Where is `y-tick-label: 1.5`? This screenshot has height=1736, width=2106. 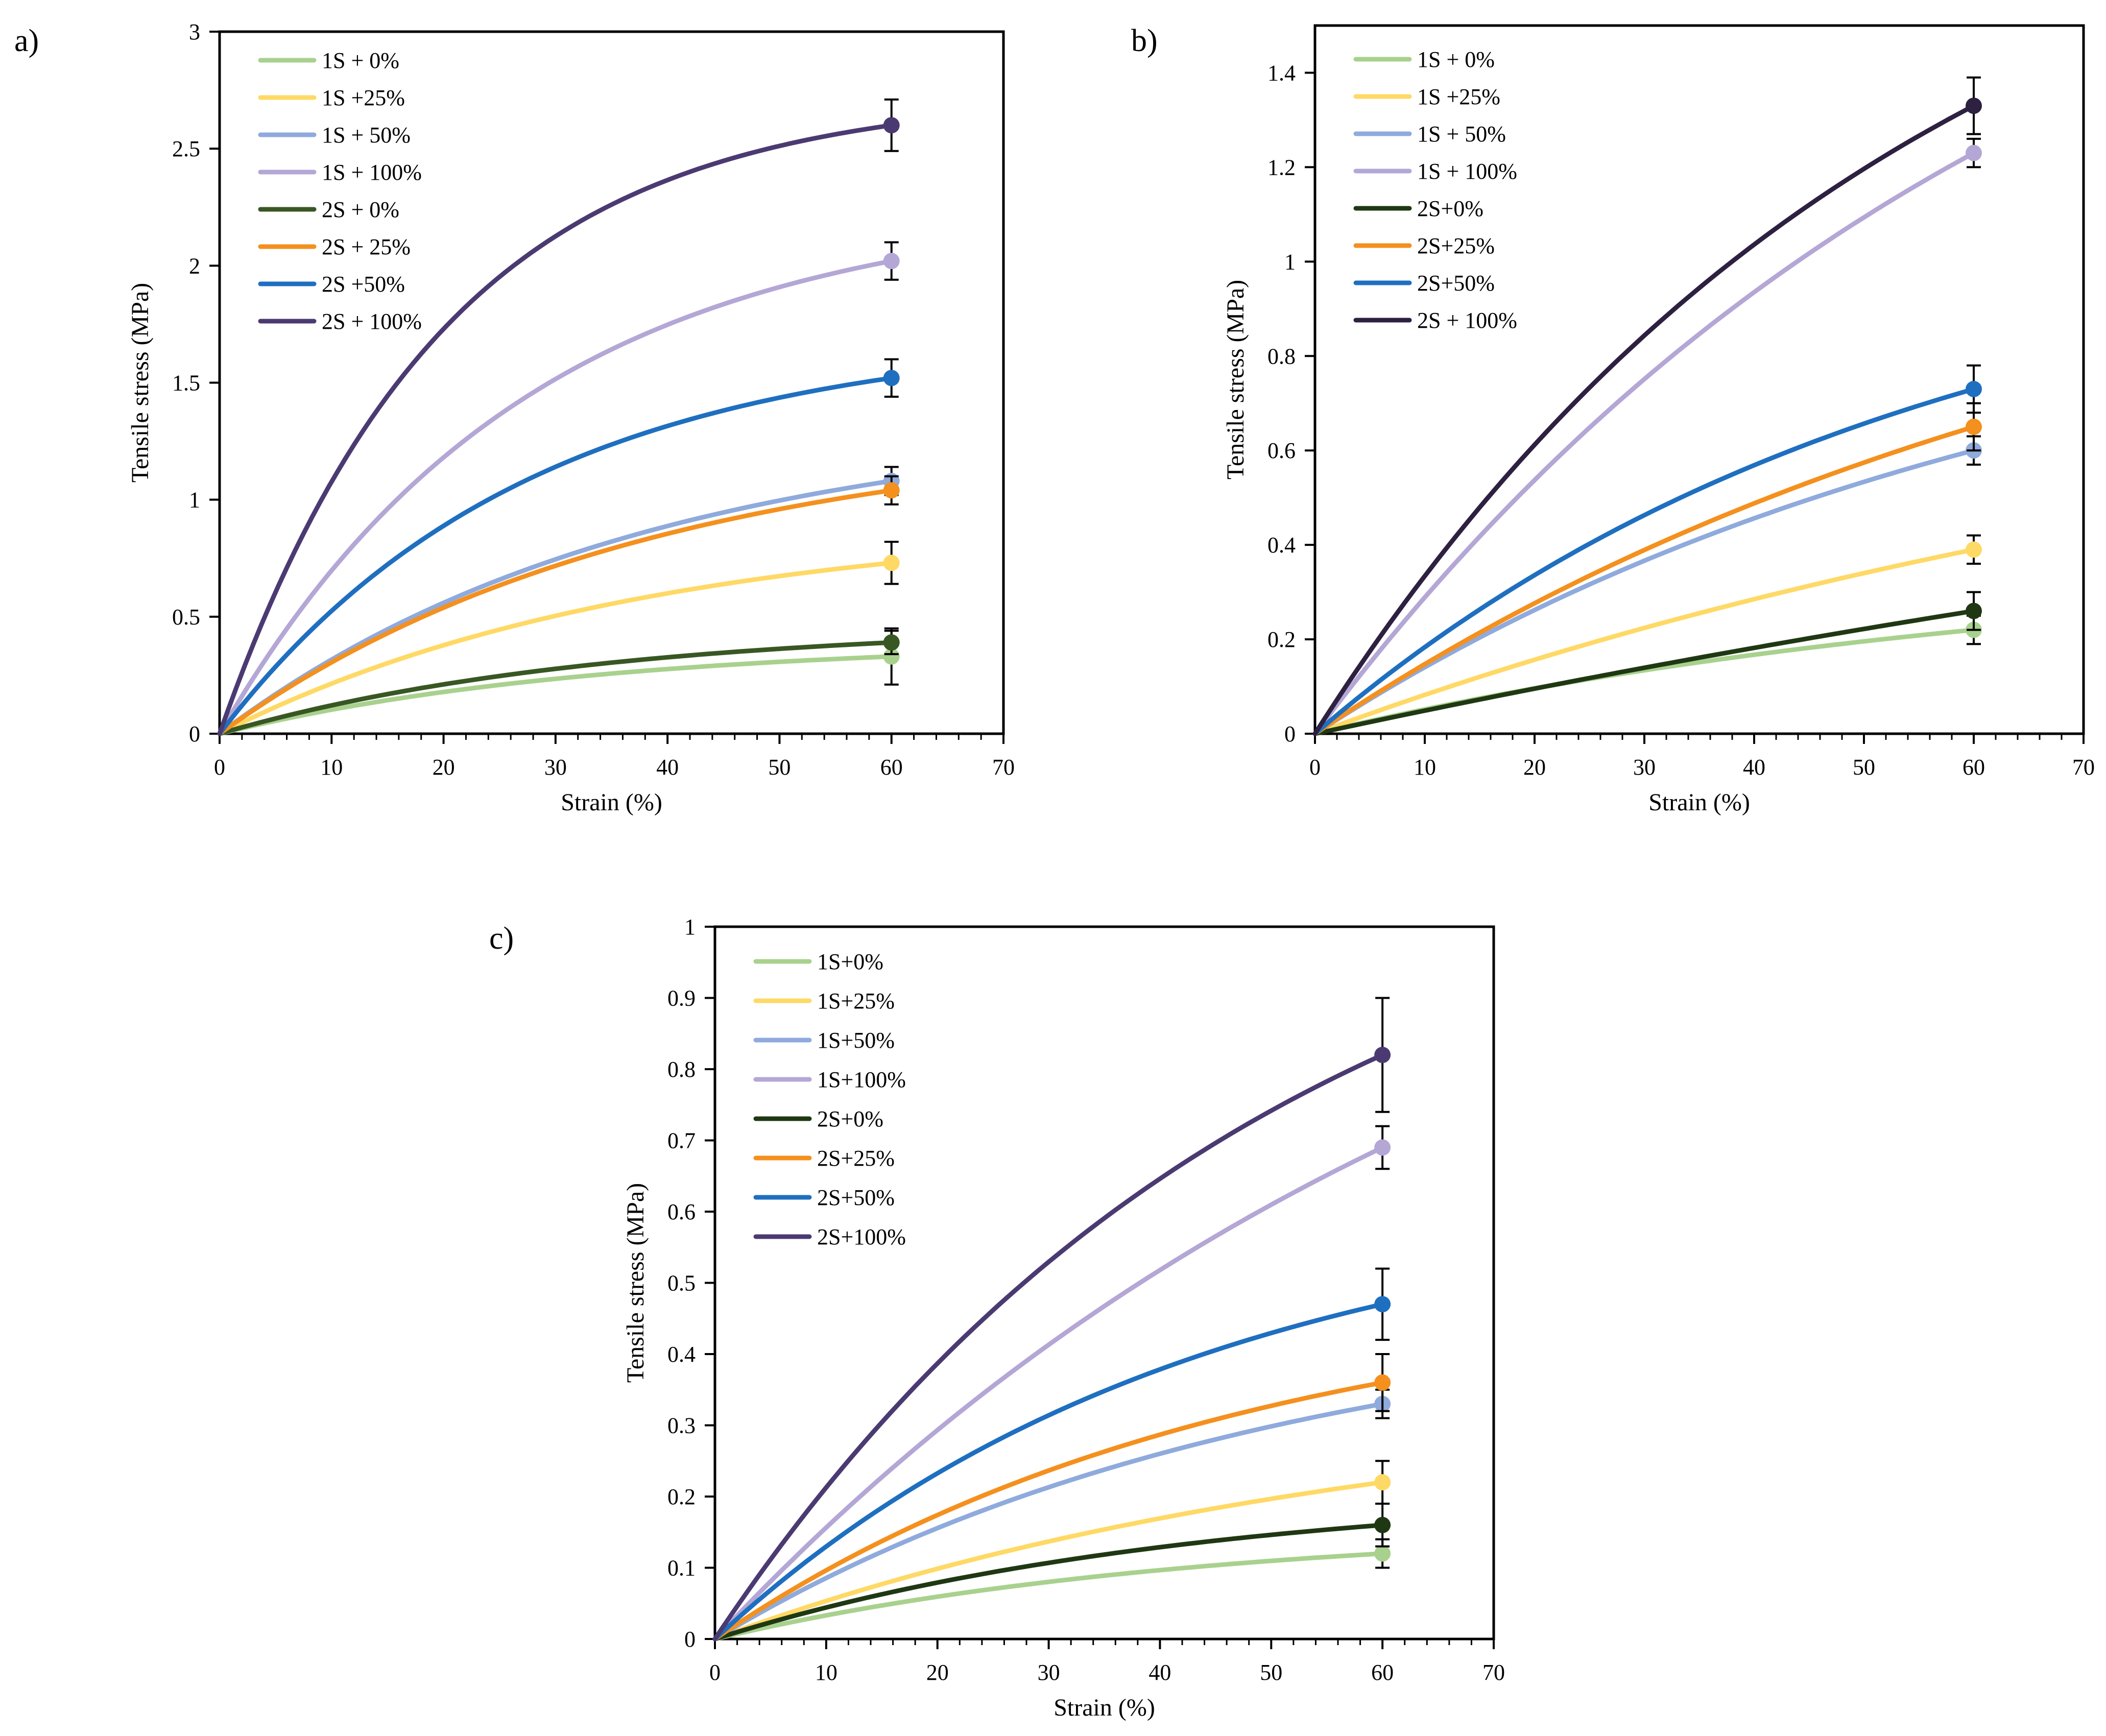
y-tick-label: 1.5 is located at coordinates (186, 383).